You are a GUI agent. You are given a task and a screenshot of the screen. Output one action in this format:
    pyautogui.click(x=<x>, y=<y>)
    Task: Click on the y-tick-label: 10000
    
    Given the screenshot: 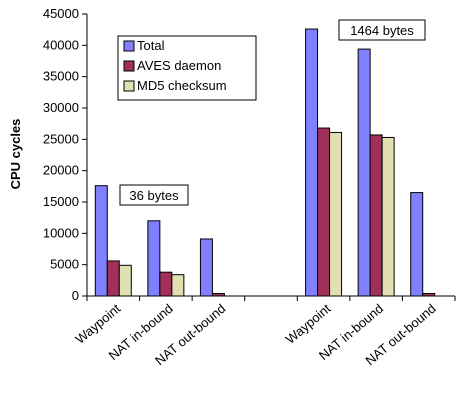 What is the action you would take?
    pyautogui.click(x=61, y=232)
    